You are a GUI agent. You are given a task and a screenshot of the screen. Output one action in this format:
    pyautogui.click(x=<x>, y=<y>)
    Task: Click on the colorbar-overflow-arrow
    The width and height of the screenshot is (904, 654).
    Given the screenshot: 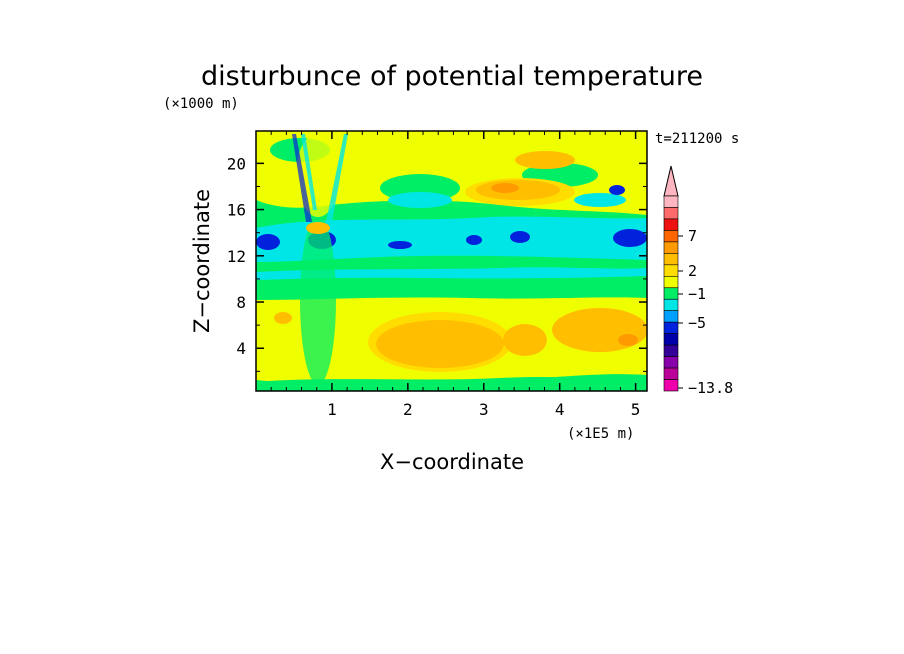 What is the action you would take?
    pyautogui.click(x=671, y=181)
    